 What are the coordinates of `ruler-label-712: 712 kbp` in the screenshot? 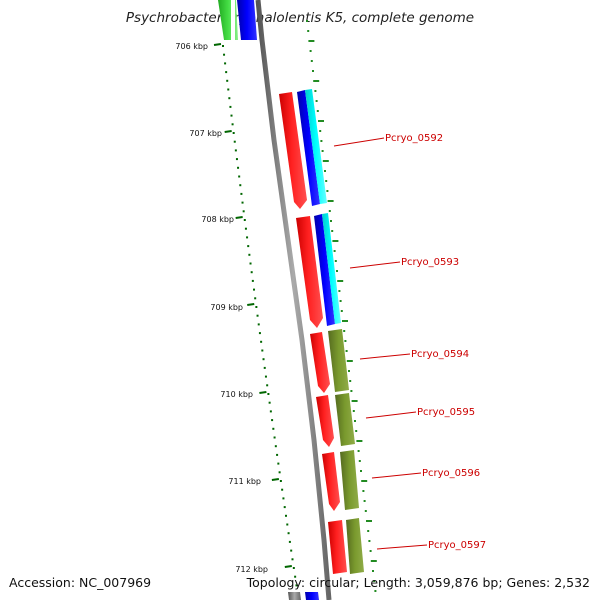 It's located at (251, 569).